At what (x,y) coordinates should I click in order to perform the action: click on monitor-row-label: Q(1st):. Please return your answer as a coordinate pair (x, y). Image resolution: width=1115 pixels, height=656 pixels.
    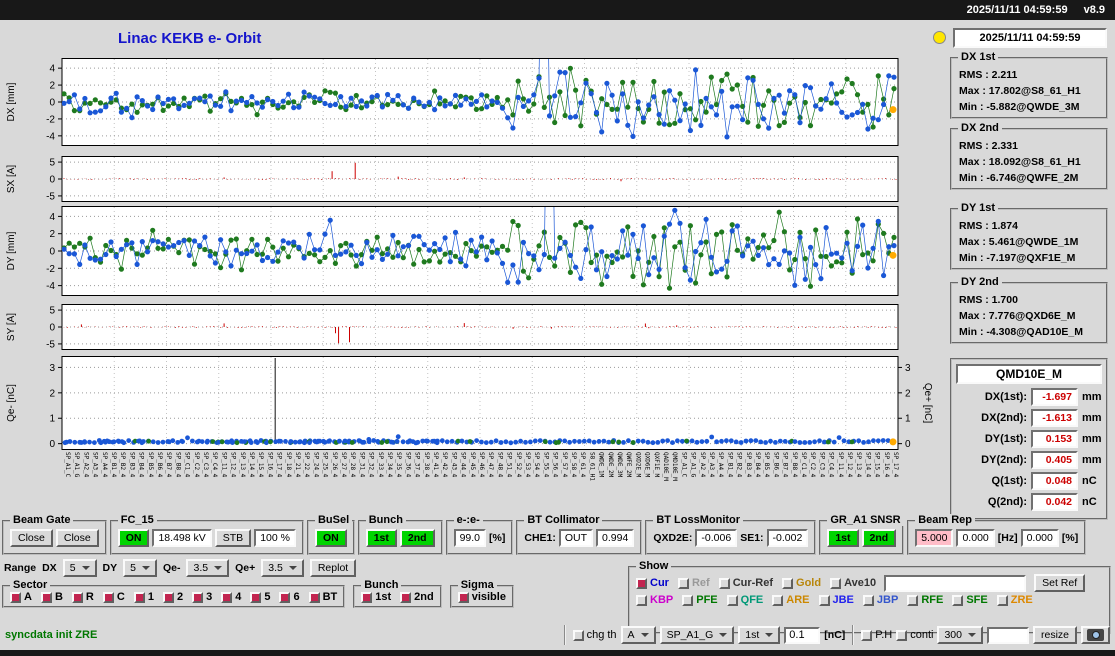
    Looking at the image, I should click on (1009, 481).